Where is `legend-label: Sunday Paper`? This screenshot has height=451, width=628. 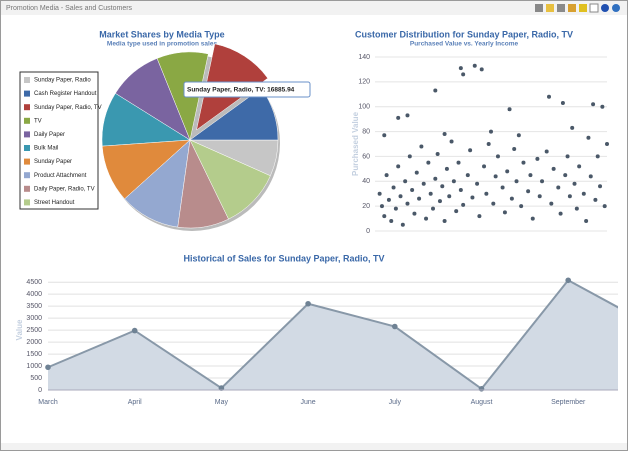 legend-label: Sunday Paper is located at coordinates (53, 162).